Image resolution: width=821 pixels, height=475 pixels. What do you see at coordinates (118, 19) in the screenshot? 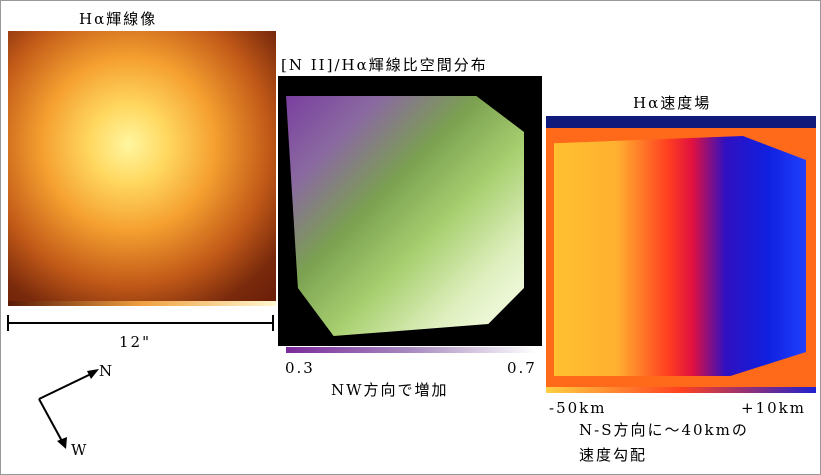
I see `panel-title: Hα輝線像` at bounding box center [118, 19].